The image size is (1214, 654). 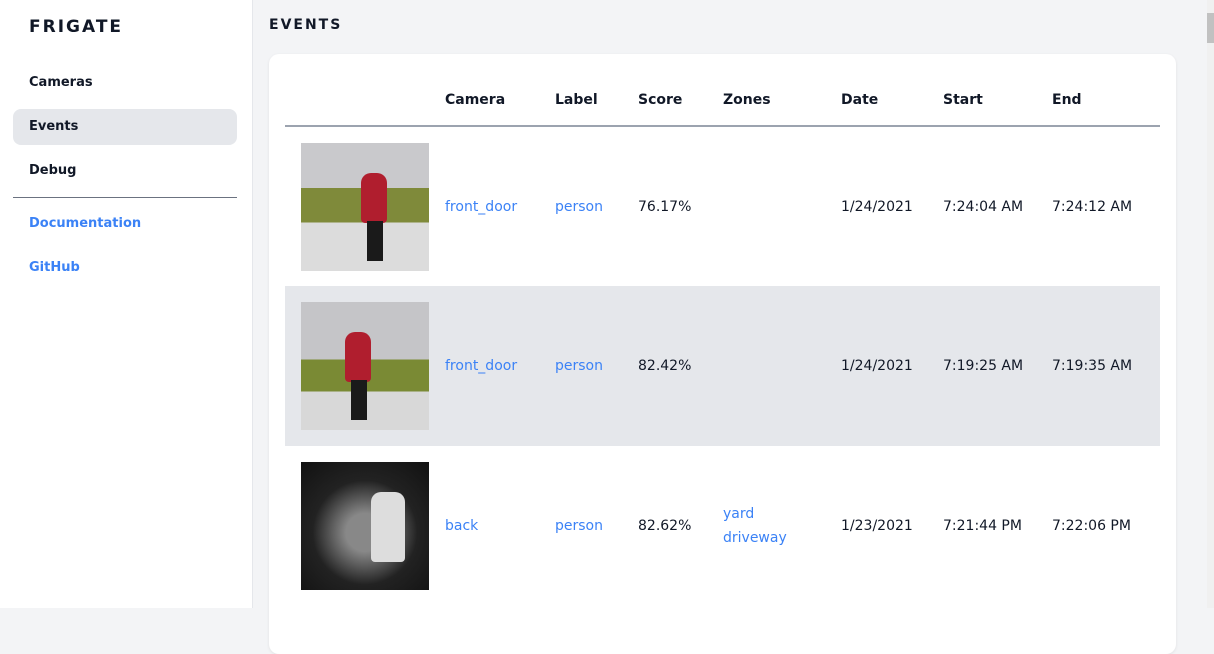 What do you see at coordinates (665, 206) in the screenshot?
I see `score: 76.17%` at bounding box center [665, 206].